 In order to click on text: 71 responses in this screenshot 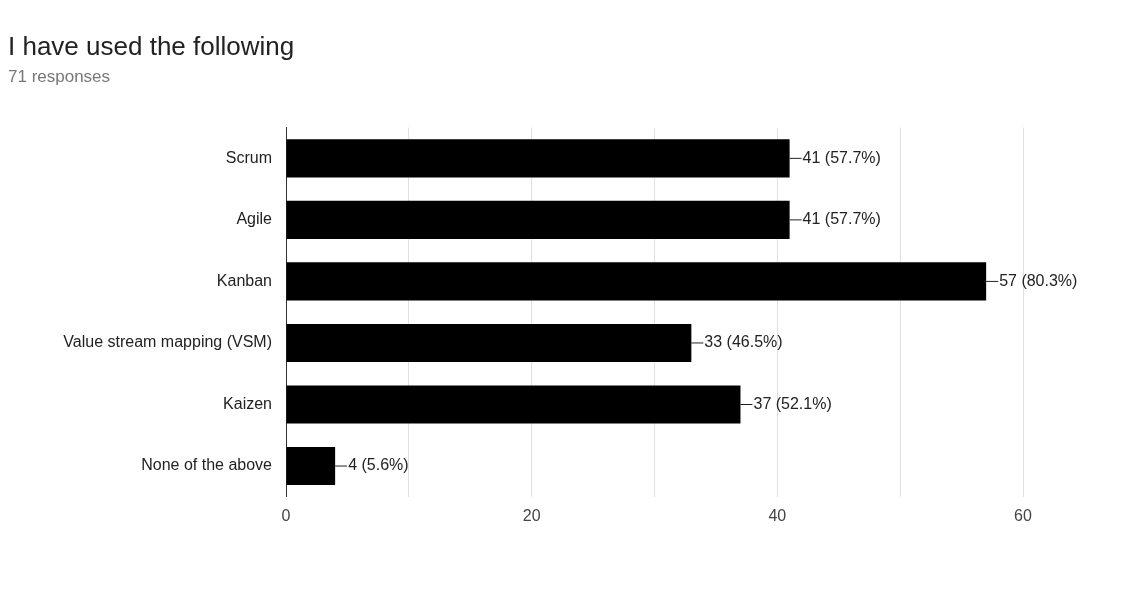, I will do `click(59, 77)`.